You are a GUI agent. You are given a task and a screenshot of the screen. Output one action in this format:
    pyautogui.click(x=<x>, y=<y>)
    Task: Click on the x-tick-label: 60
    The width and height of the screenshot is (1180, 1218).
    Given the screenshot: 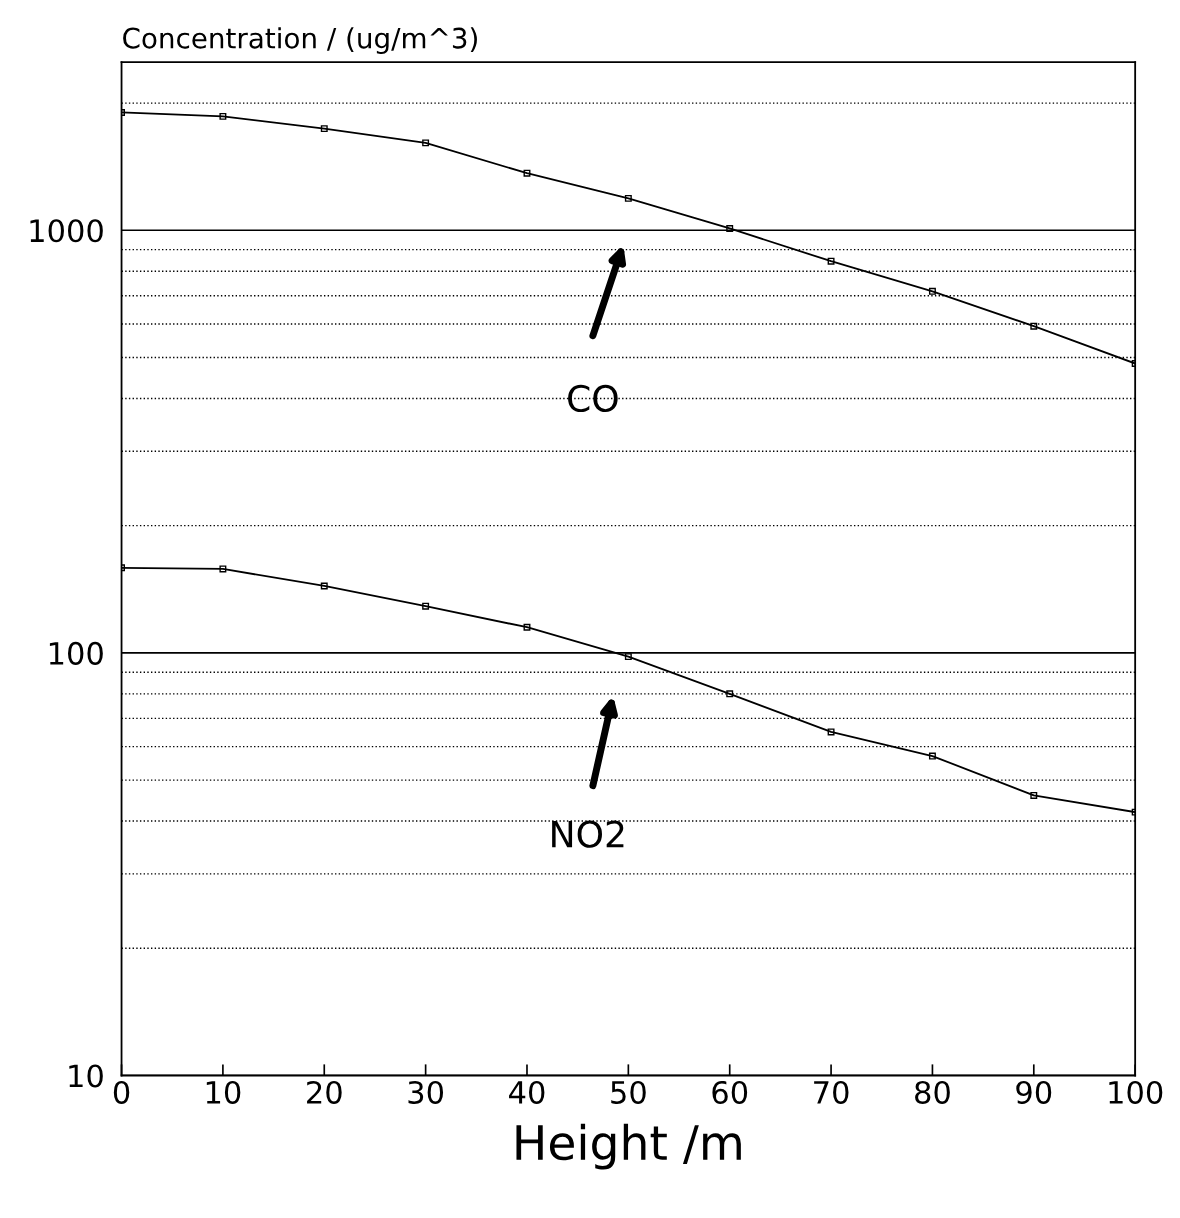 What is the action you would take?
    pyautogui.click(x=730, y=1092)
    